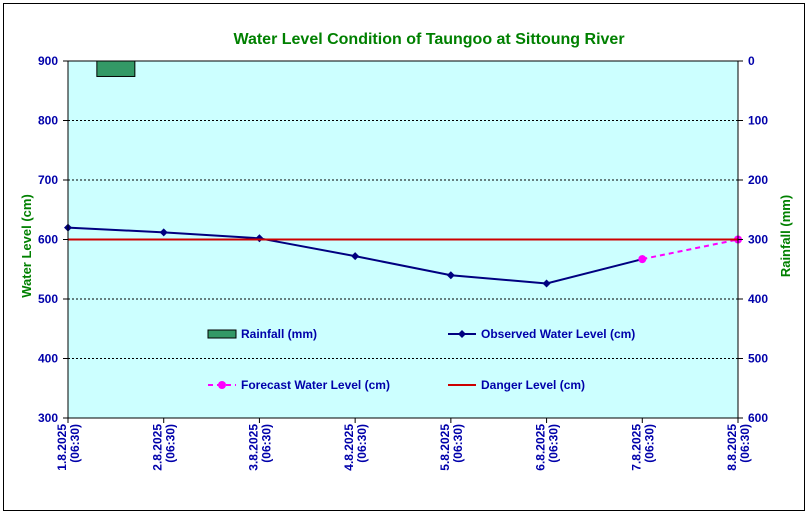 This screenshot has height=515, width=809. What do you see at coordinates (279, 334) in the screenshot?
I see `legend-label: Rainfall (mm)` at bounding box center [279, 334].